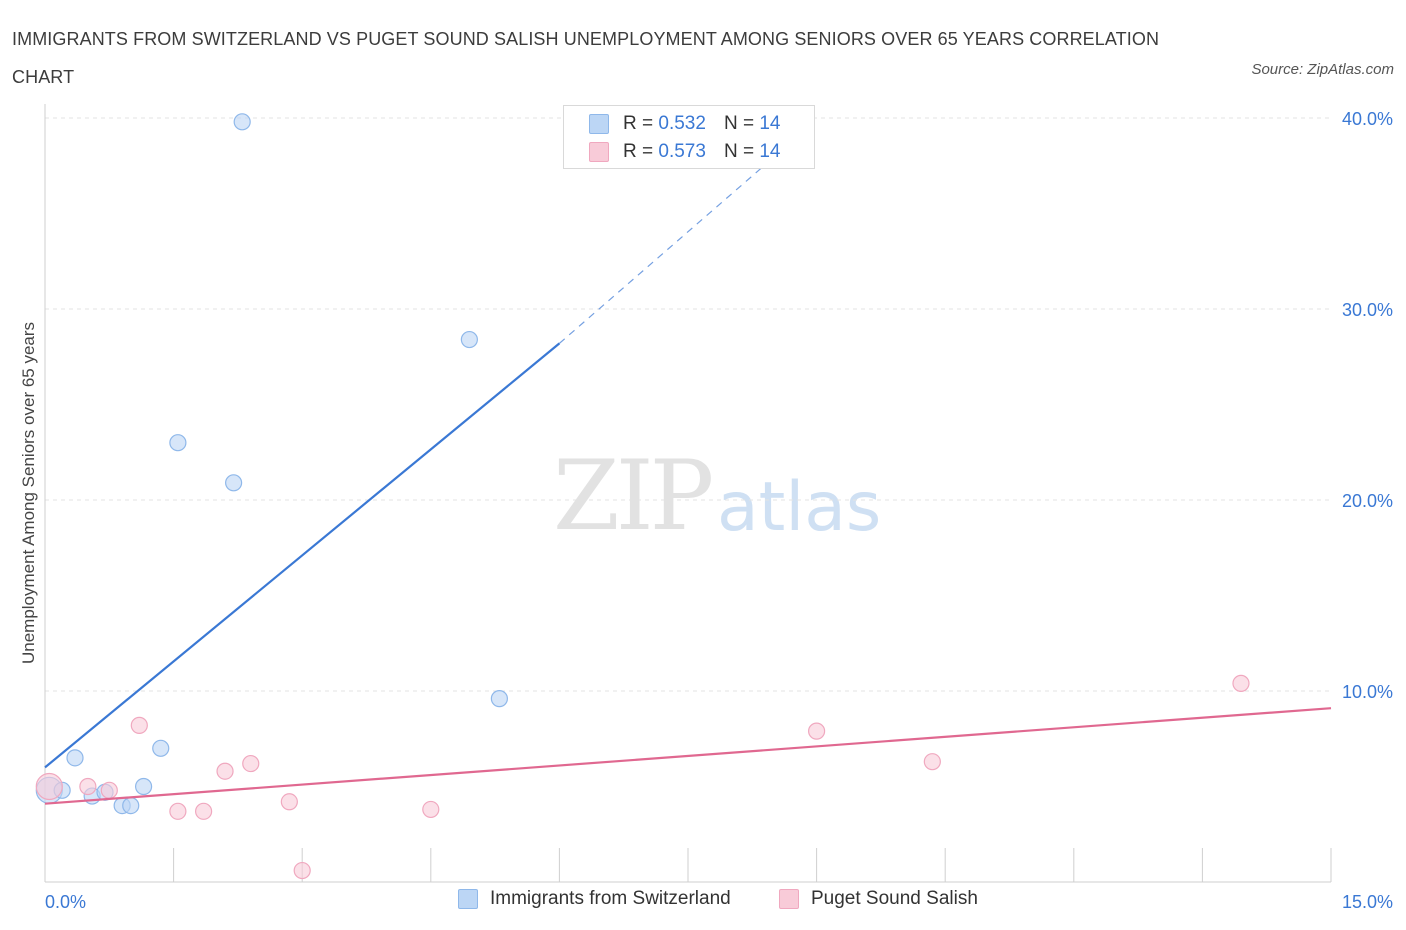 The height and width of the screenshot is (930, 1406). I want to click on stats-row-salish: R = 0.573 N = 14, so click(684, 152).